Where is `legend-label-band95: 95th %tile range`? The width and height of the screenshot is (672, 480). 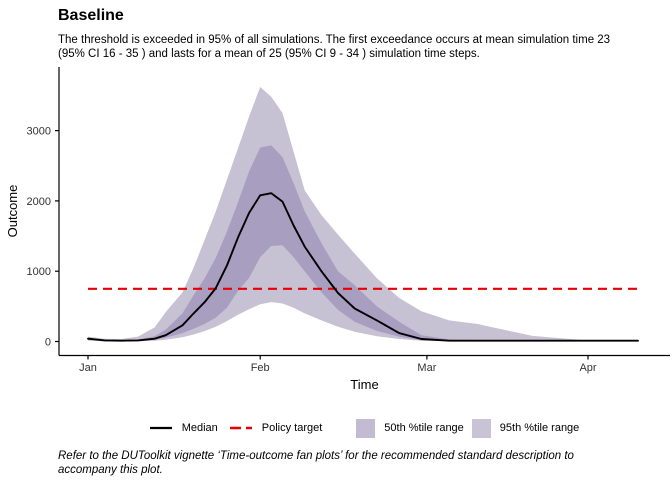 legend-label-band95: 95th %tile range is located at coordinates (539, 428).